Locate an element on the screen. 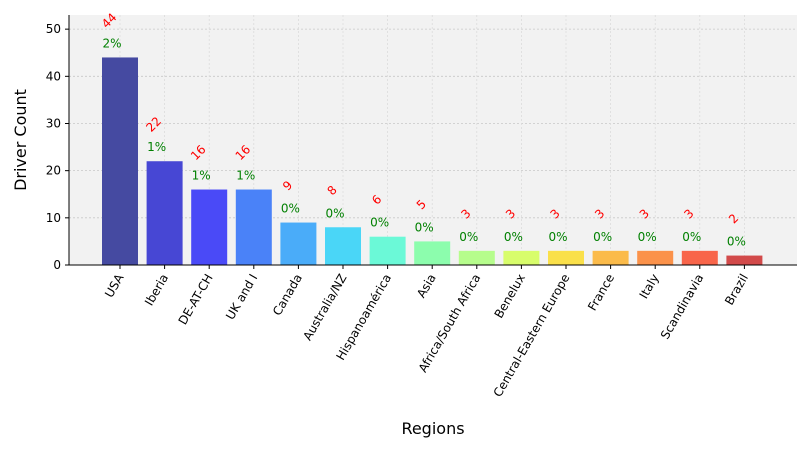 The width and height of the screenshot is (810, 450). x-axis-title: Regions is located at coordinates (432, 428).